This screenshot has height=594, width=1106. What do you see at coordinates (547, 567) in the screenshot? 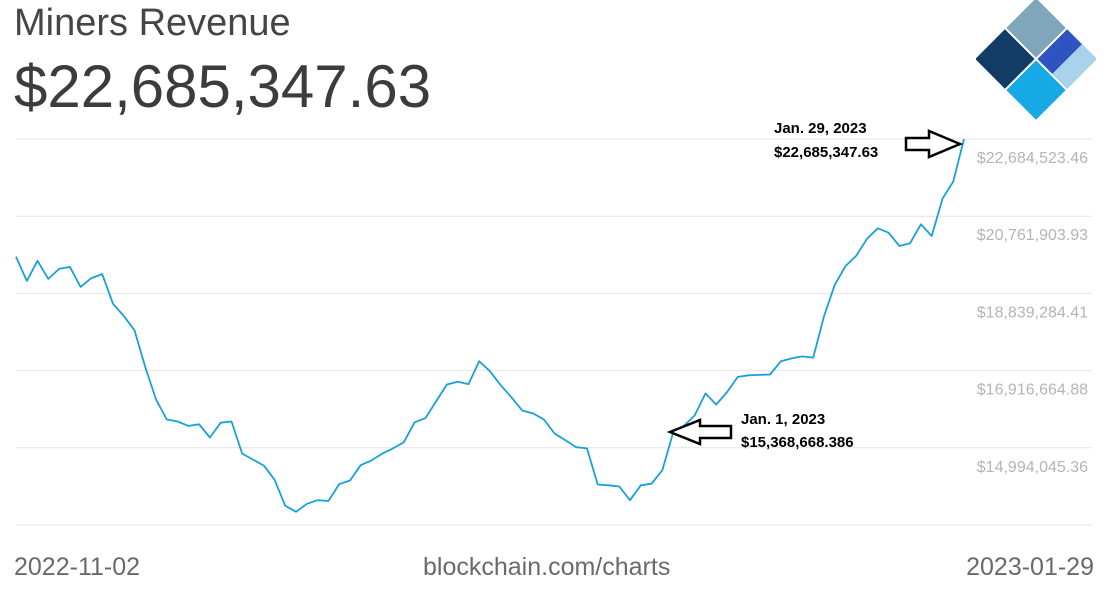
I see `source-link: blockchain.com/charts` at bounding box center [547, 567].